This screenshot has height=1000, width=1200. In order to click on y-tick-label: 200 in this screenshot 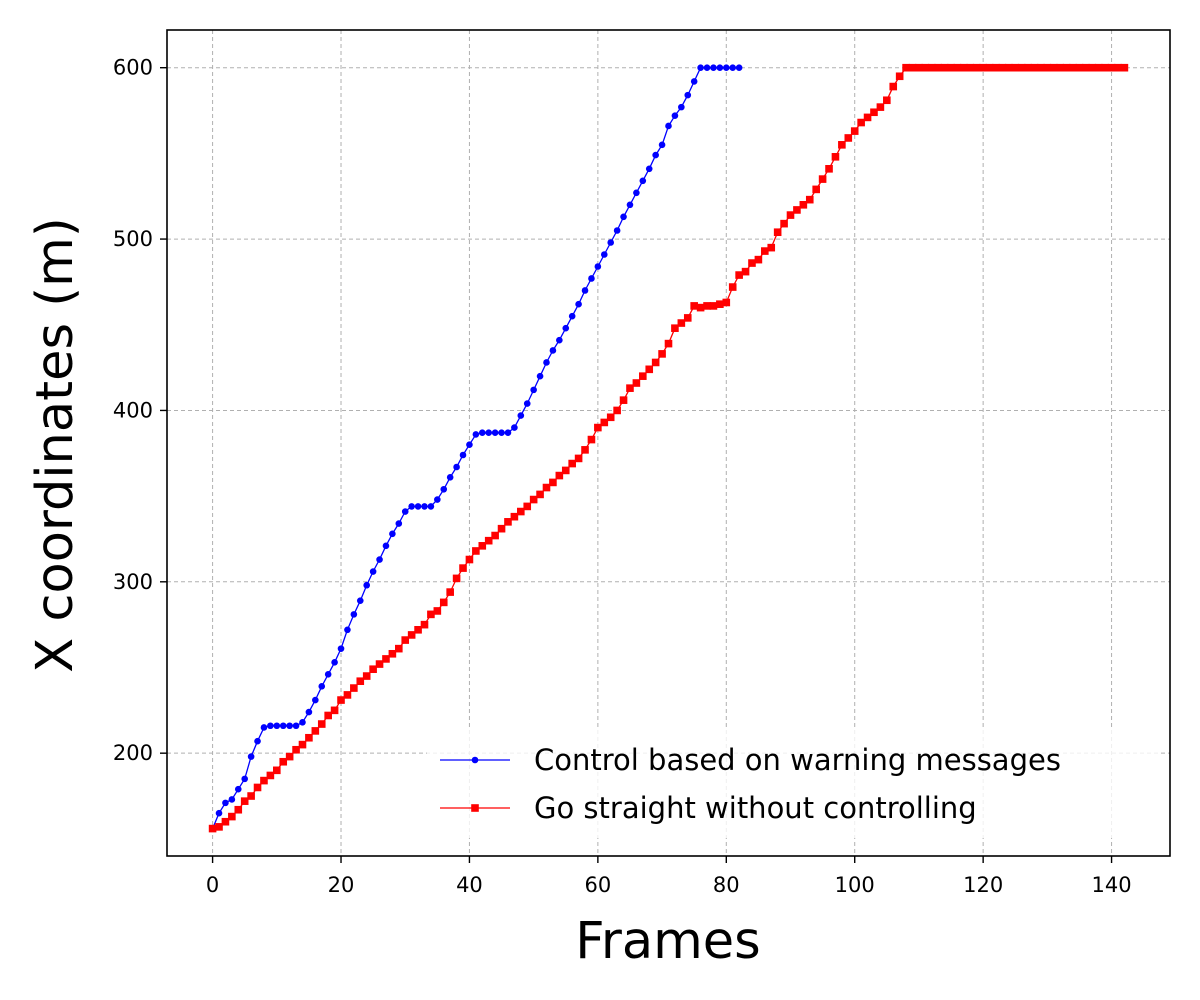, I will do `click(133, 753)`.